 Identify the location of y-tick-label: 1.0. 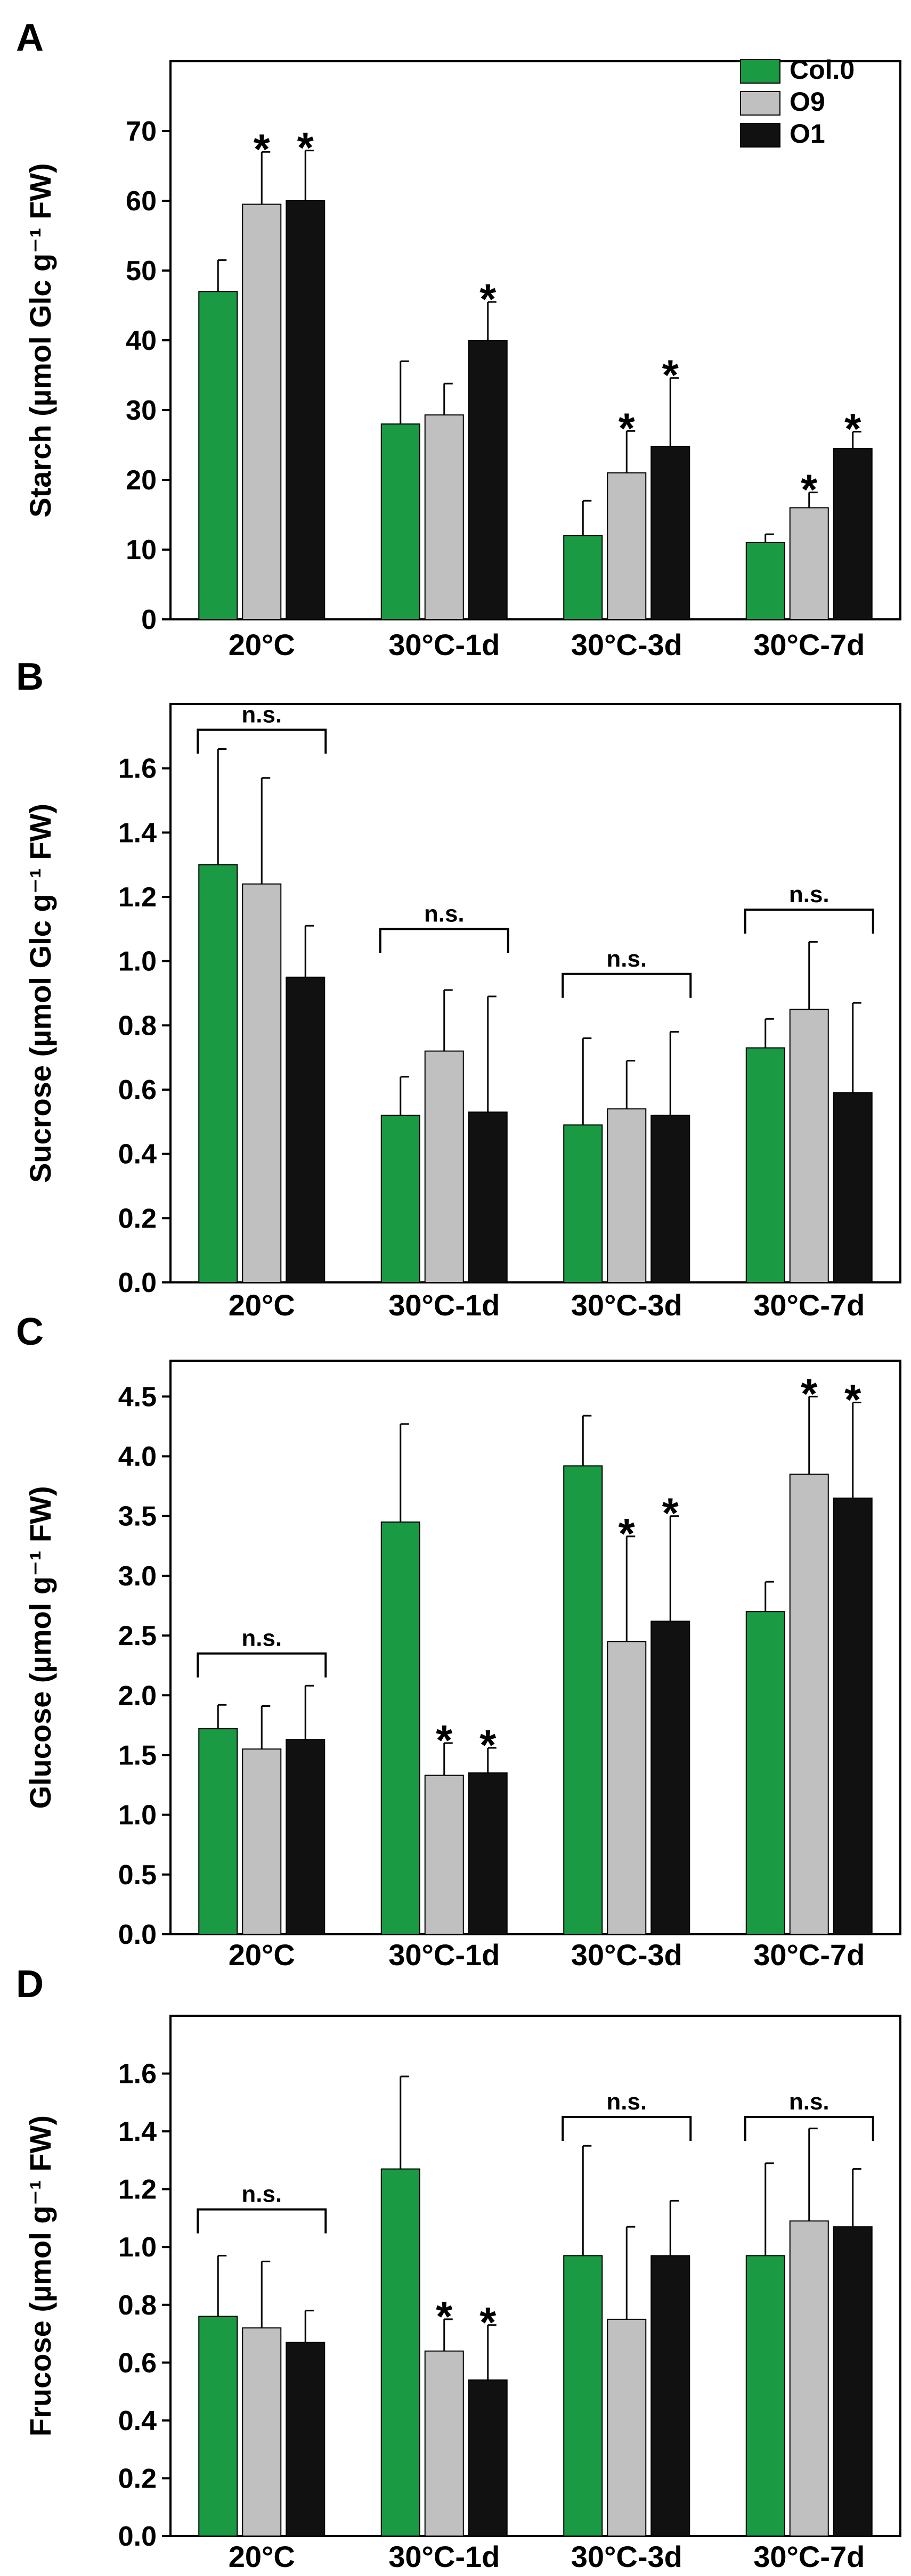
(137, 2247).